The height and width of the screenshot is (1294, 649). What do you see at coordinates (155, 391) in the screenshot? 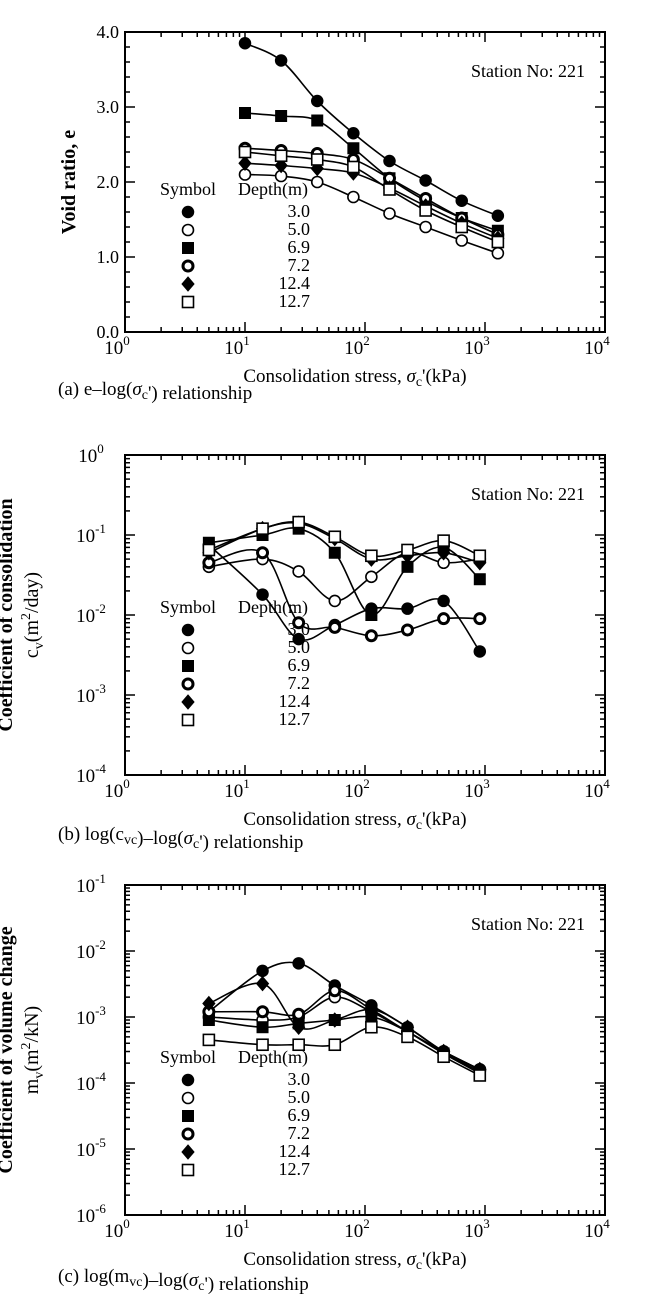
I see `panel-caption: (a) e–log(σc') relationship` at bounding box center [155, 391].